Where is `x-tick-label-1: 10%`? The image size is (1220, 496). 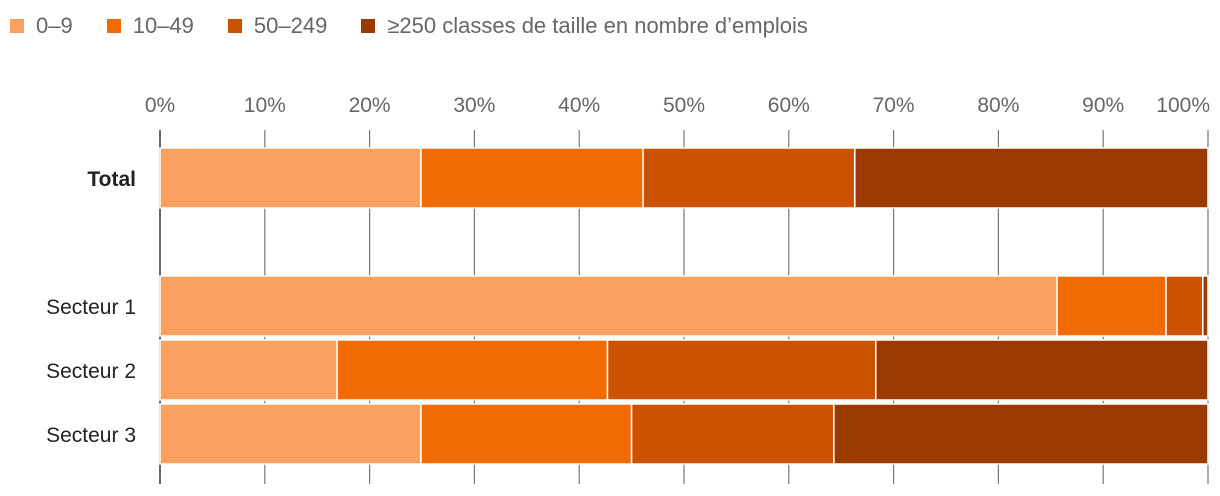 x-tick-label-1: 10% is located at coordinates (265, 105).